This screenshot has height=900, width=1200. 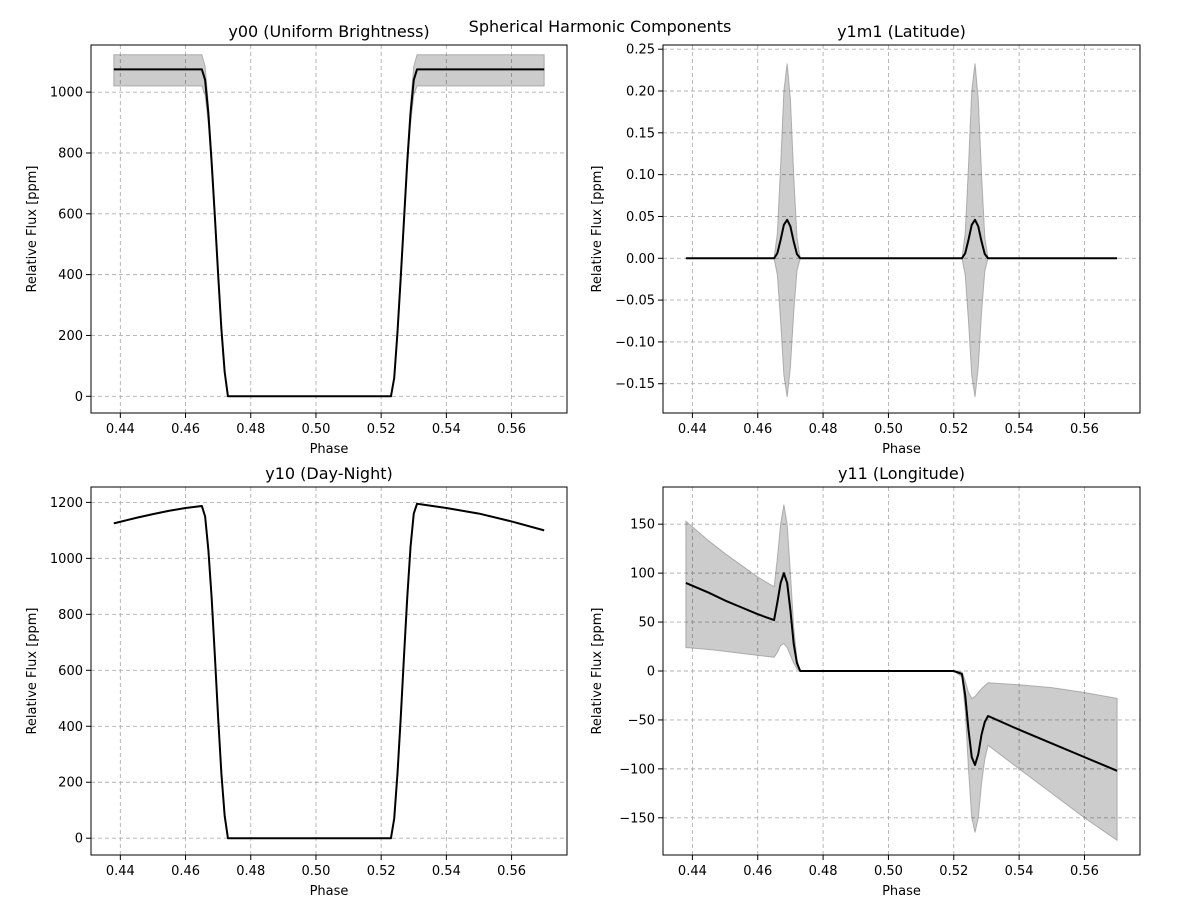 What do you see at coordinates (901, 239) in the screenshot?
I see `y1m1-flux-line` at bounding box center [901, 239].